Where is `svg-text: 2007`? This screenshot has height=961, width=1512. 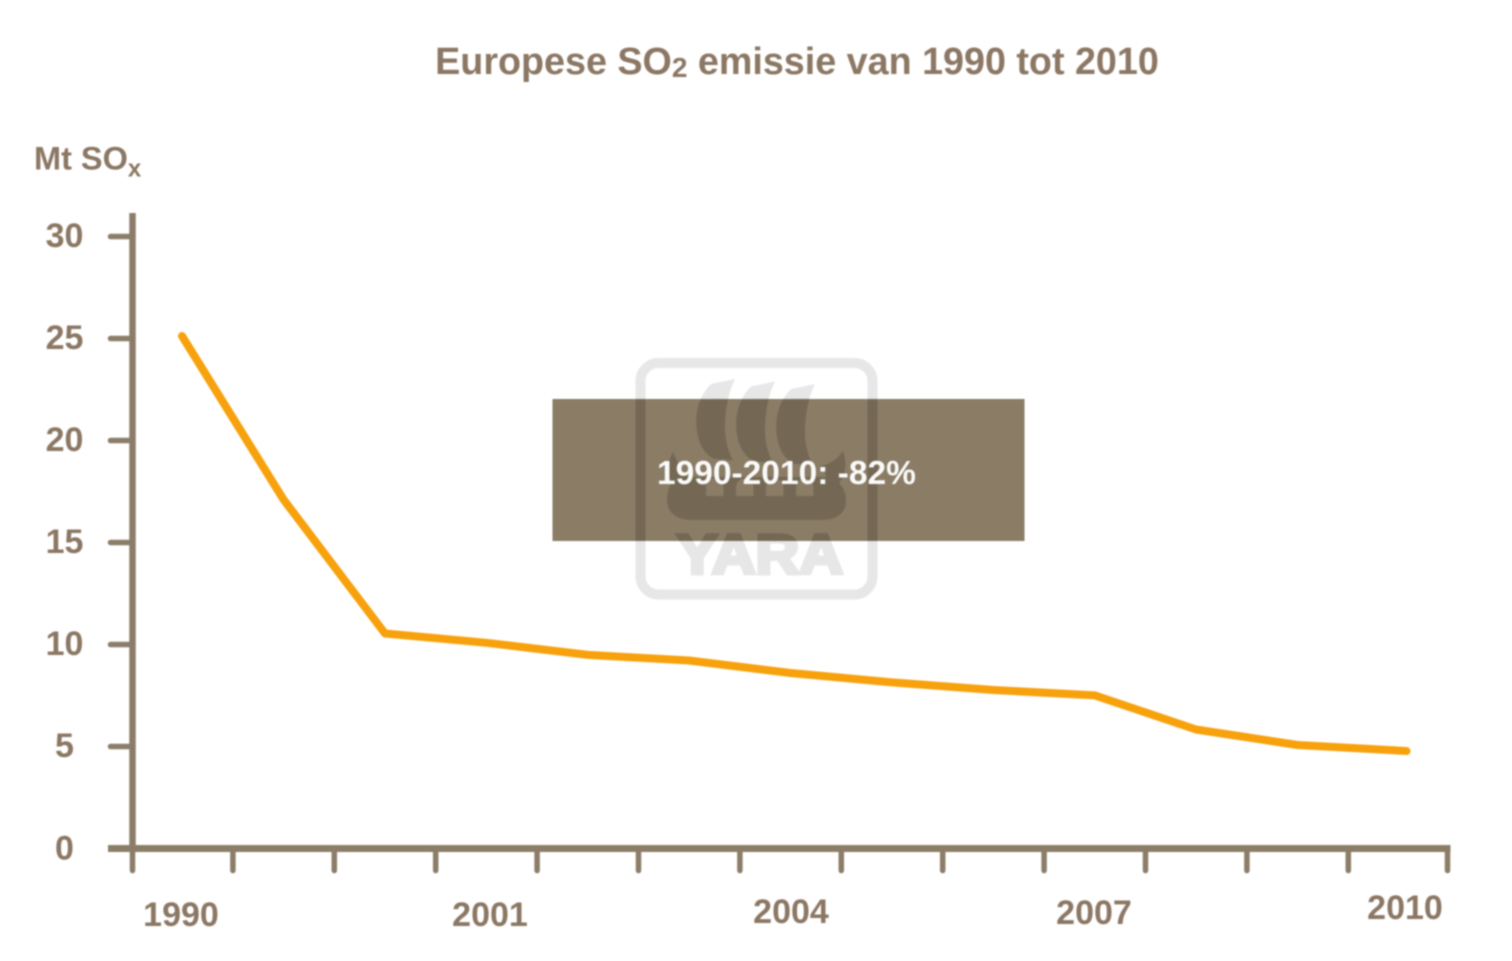 svg-text: 2007 is located at coordinates (1094, 913).